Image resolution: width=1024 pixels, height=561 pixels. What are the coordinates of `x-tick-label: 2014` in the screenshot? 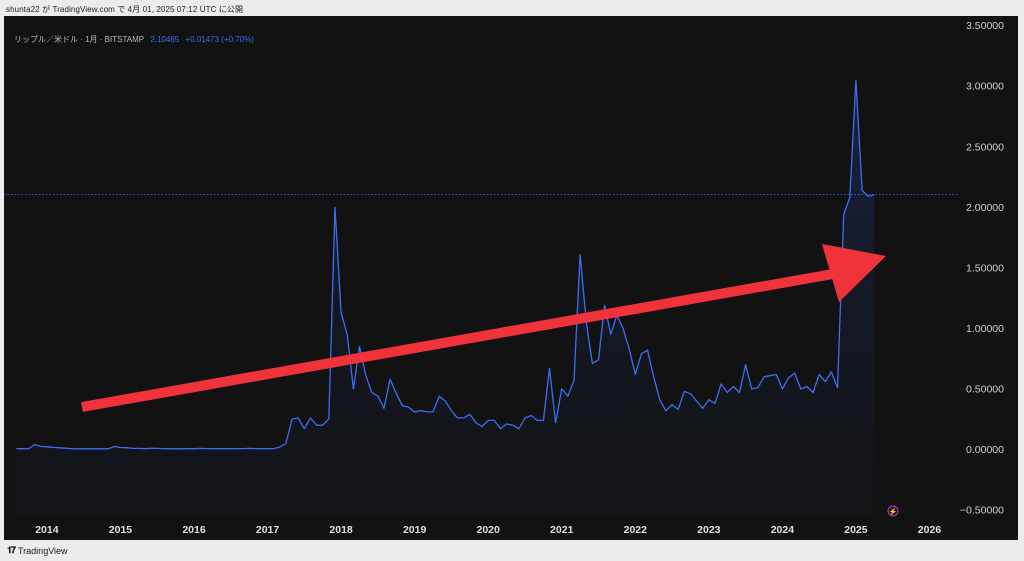 It's located at (47, 530).